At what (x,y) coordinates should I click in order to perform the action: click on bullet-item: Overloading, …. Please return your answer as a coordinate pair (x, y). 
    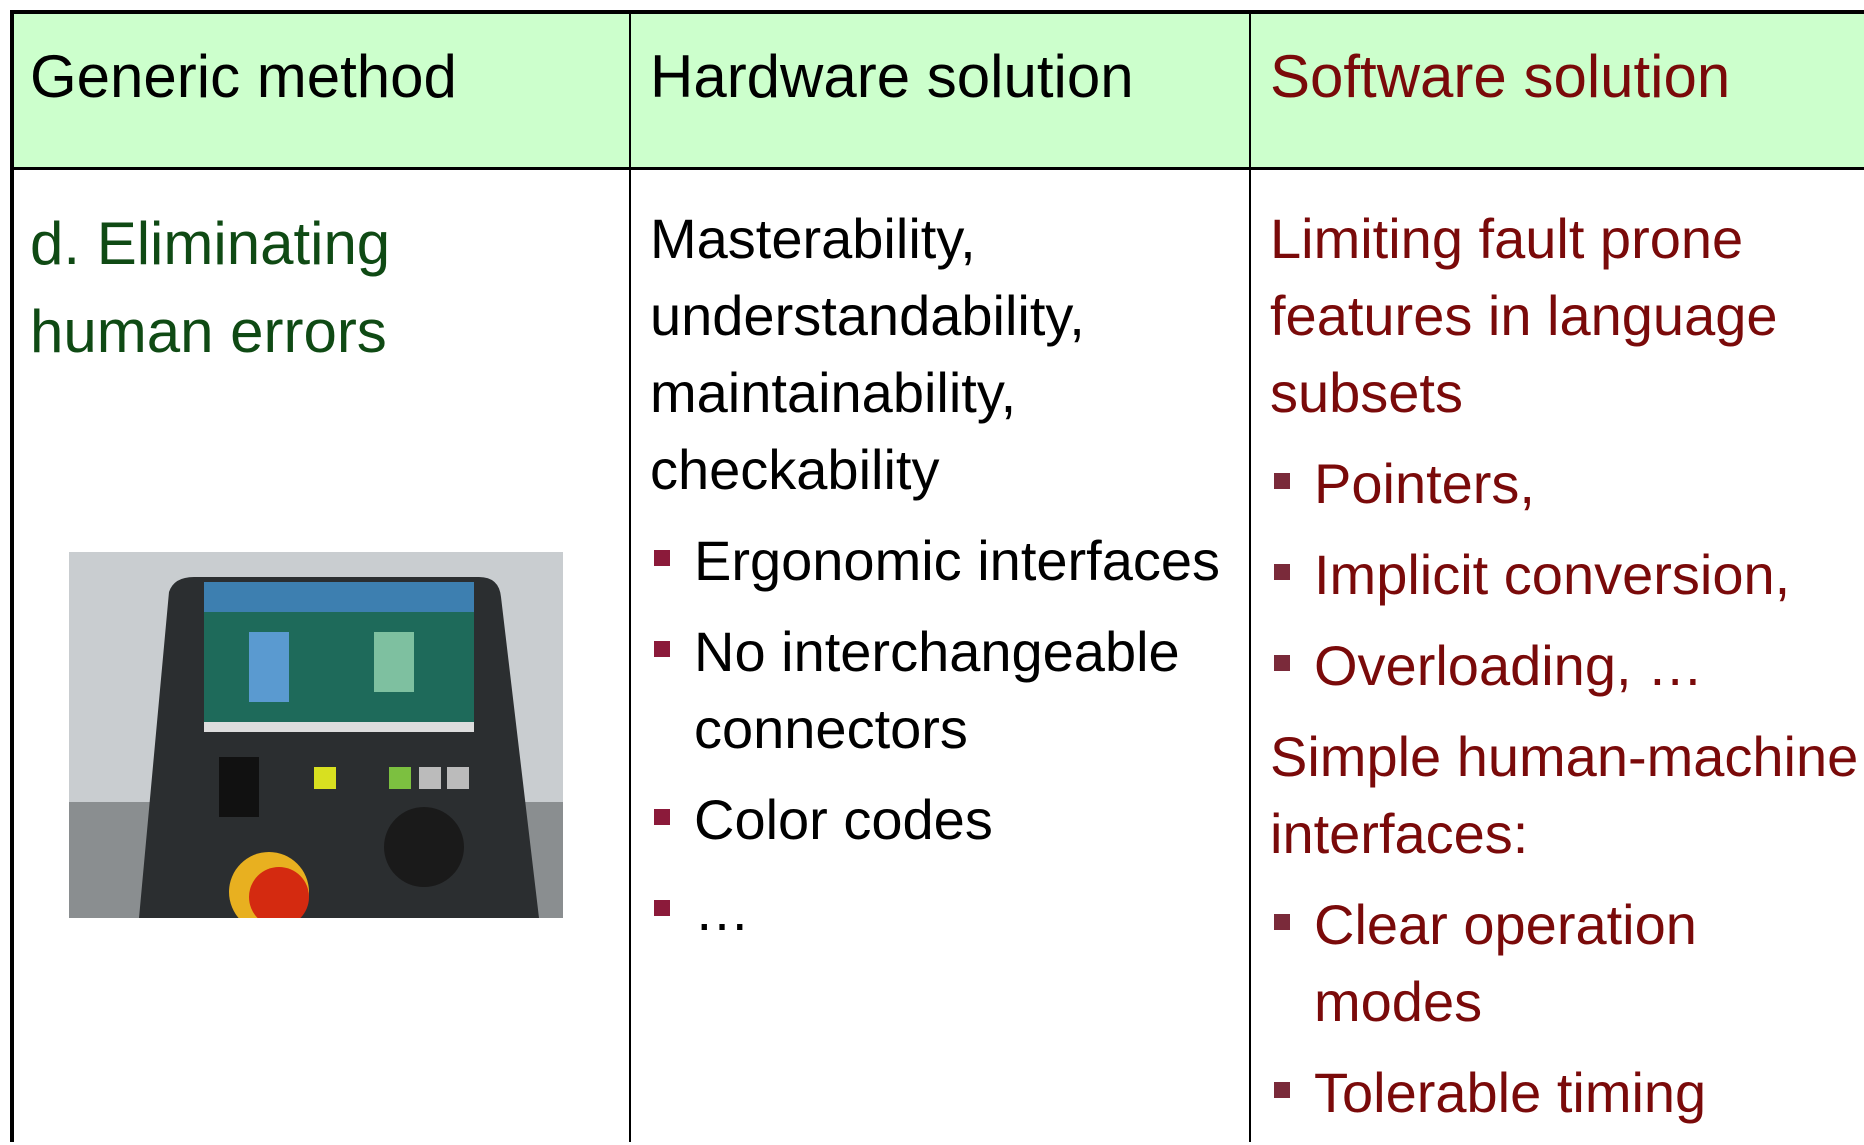
    Looking at the image, I should click on (1565, 665).